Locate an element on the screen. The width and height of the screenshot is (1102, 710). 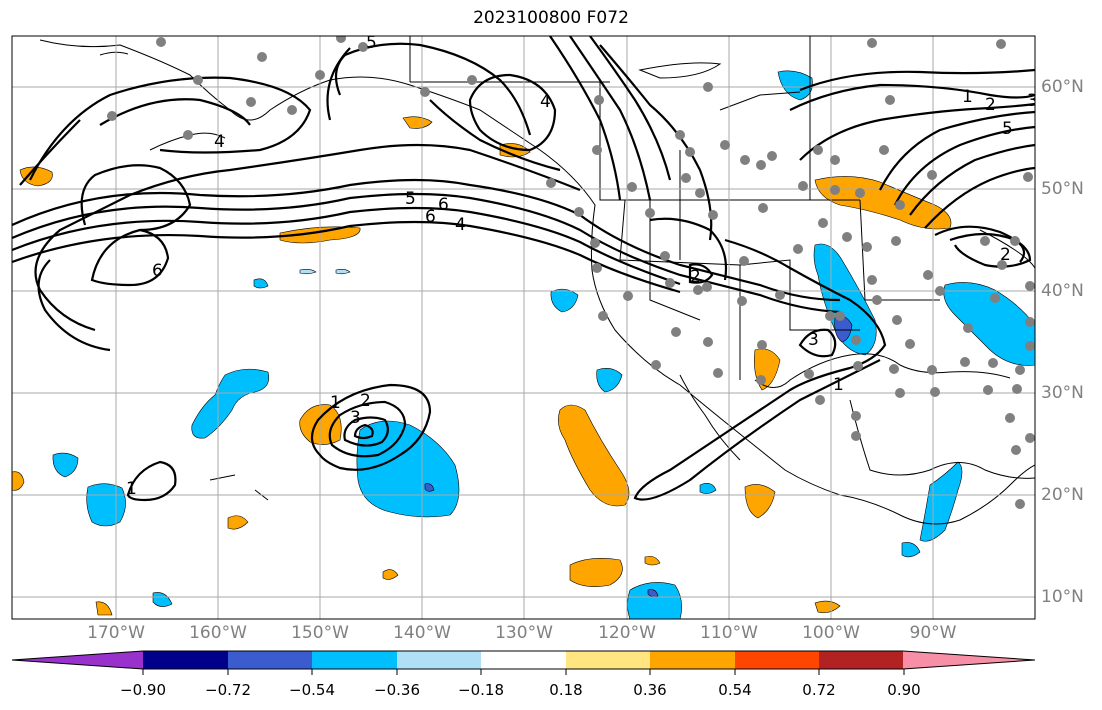
longitude-label: 120°W is located at coordinates (627, 633).